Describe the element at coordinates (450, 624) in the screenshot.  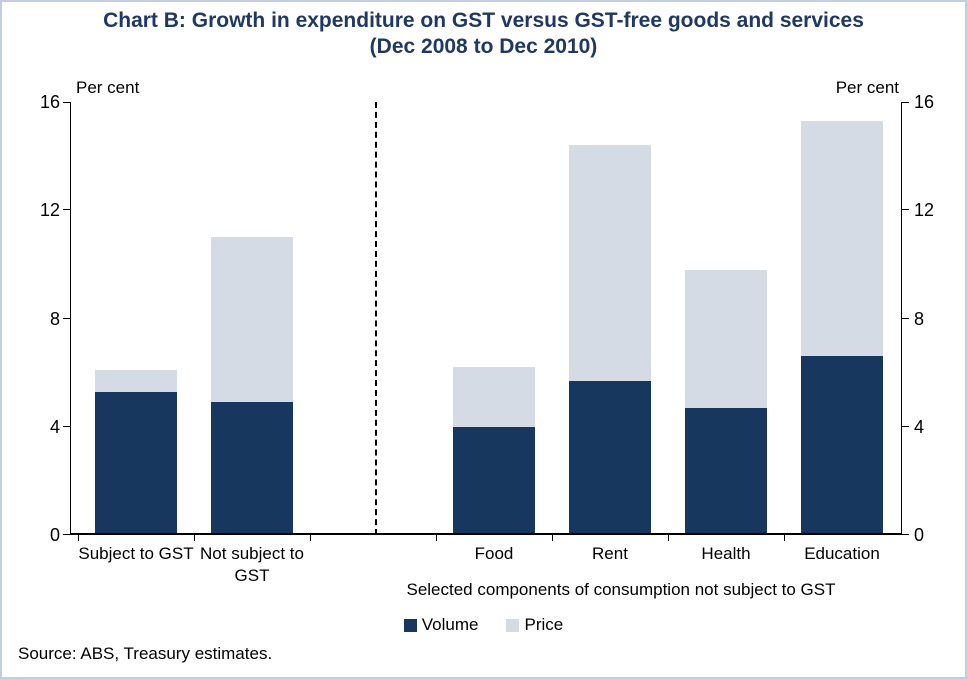
I see `legend-label-volume: Volume` at that location.